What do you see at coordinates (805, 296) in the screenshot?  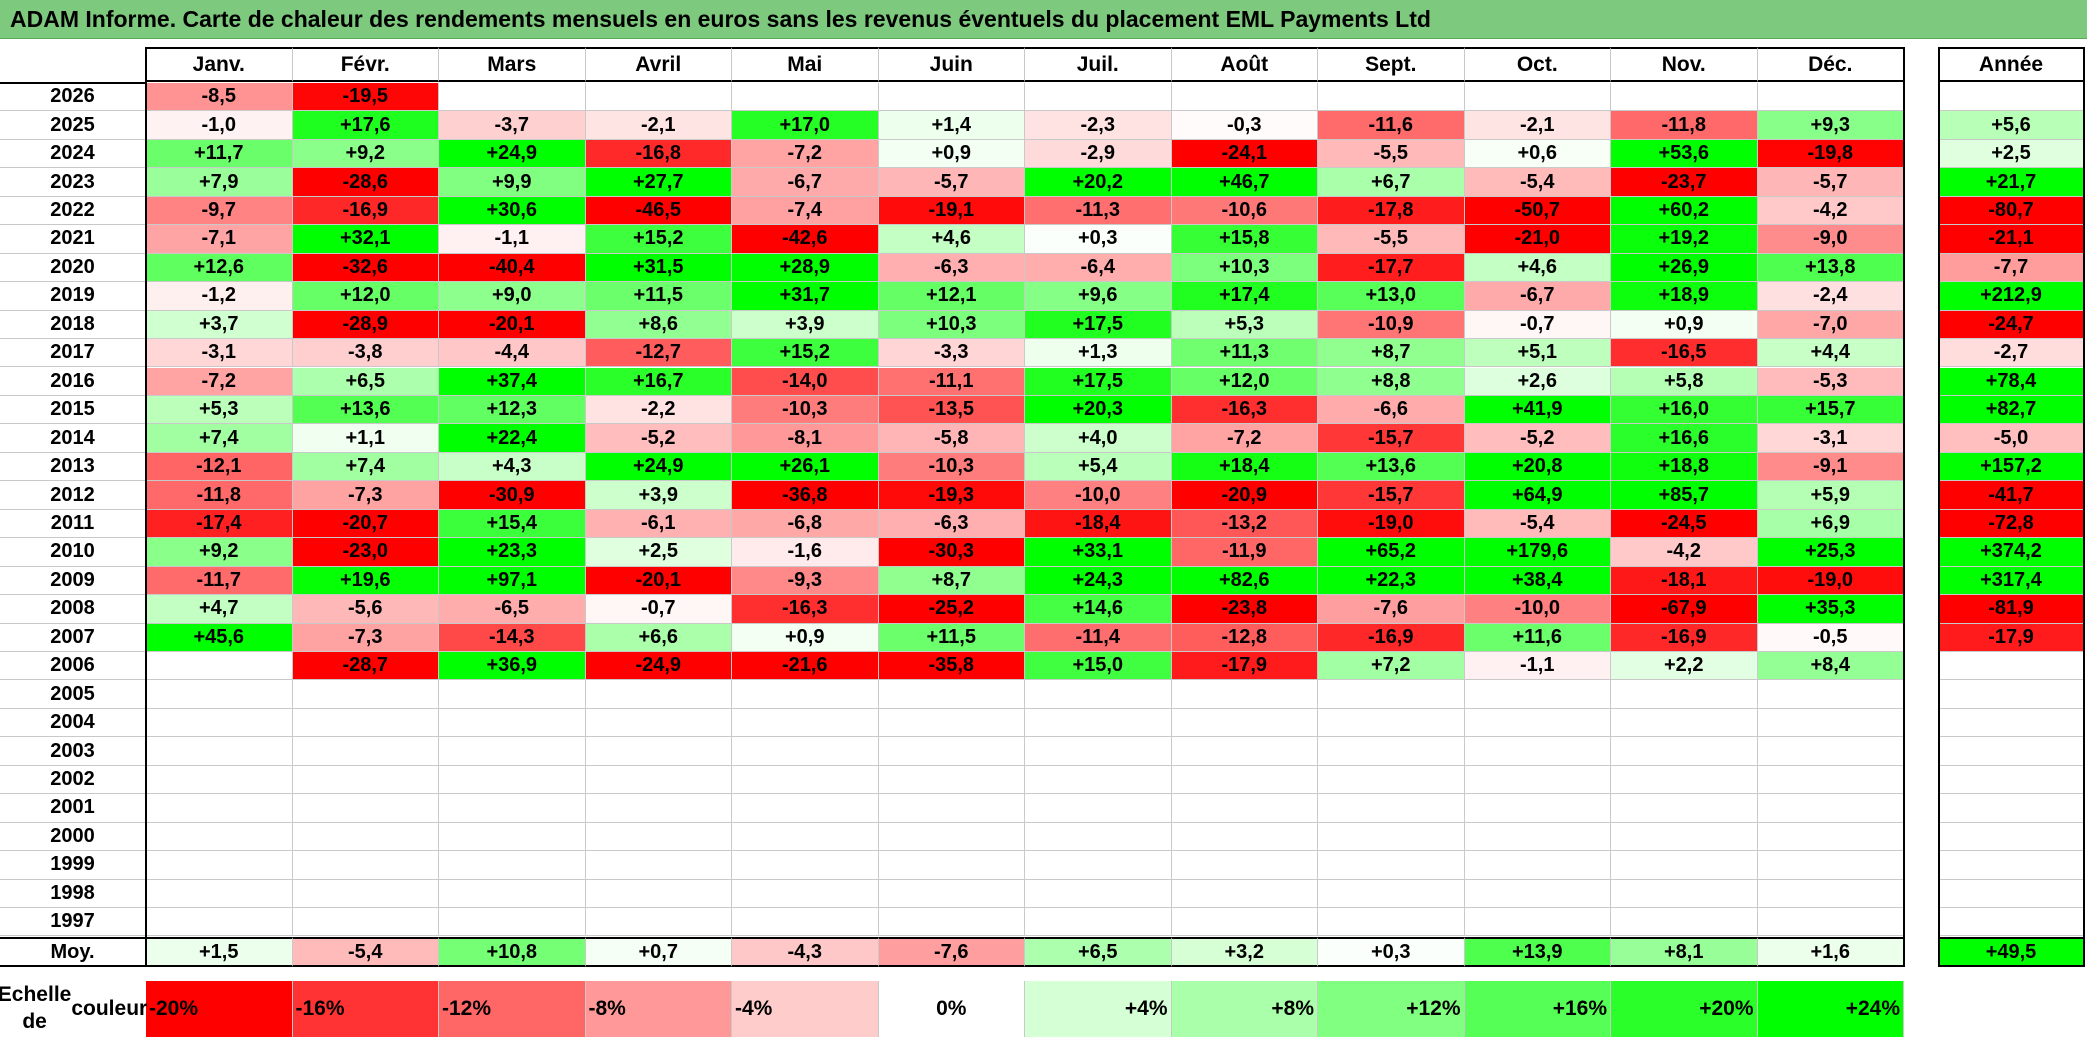 I see `heatmap-cell: +31,7` at bounding box center [805, 296].